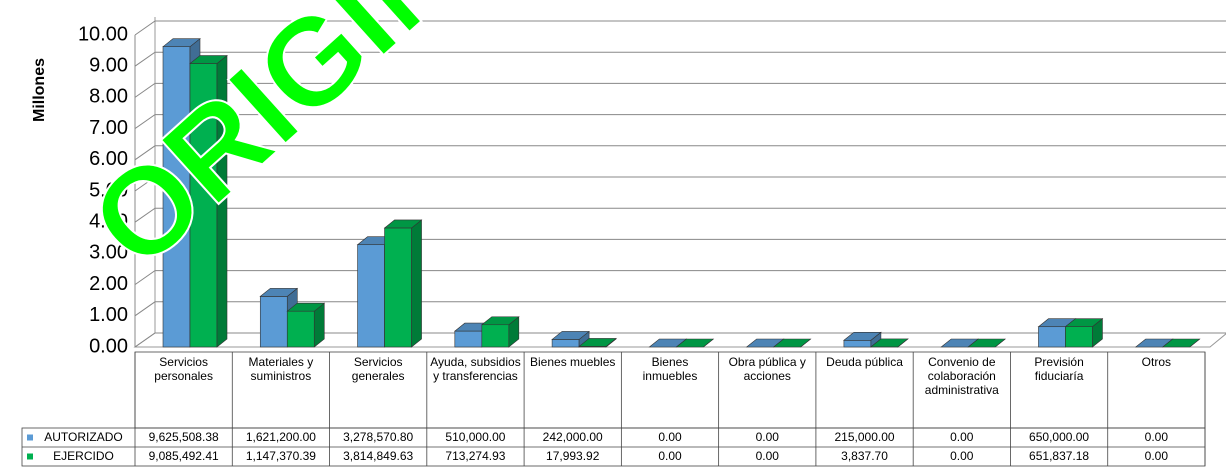 This screenshot has height=475, width=1226. I want to click on value-label: 1,147,370.39, so click(280, 456).